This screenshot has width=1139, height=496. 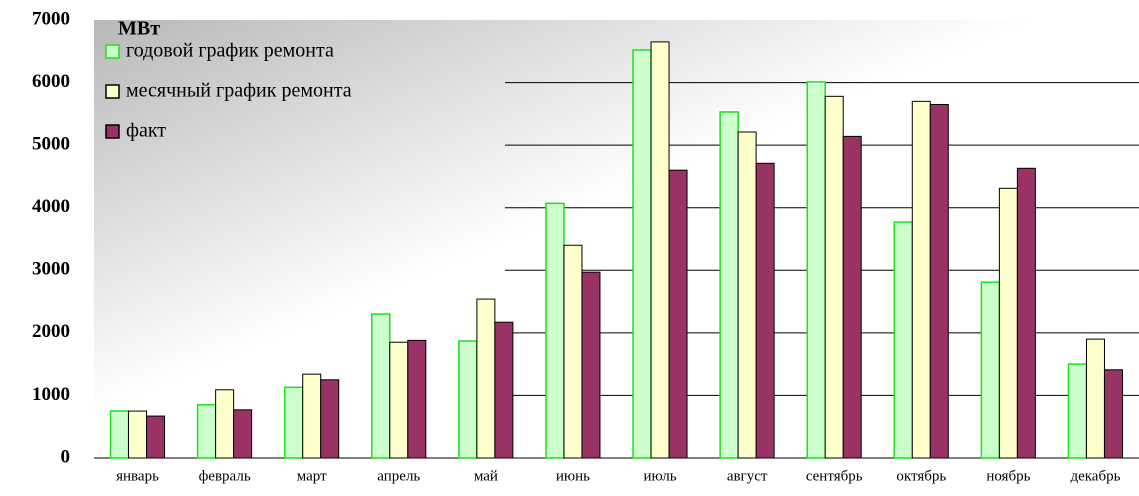 I want to click on y-axis-label: МВт, so click(x=139, y=29).